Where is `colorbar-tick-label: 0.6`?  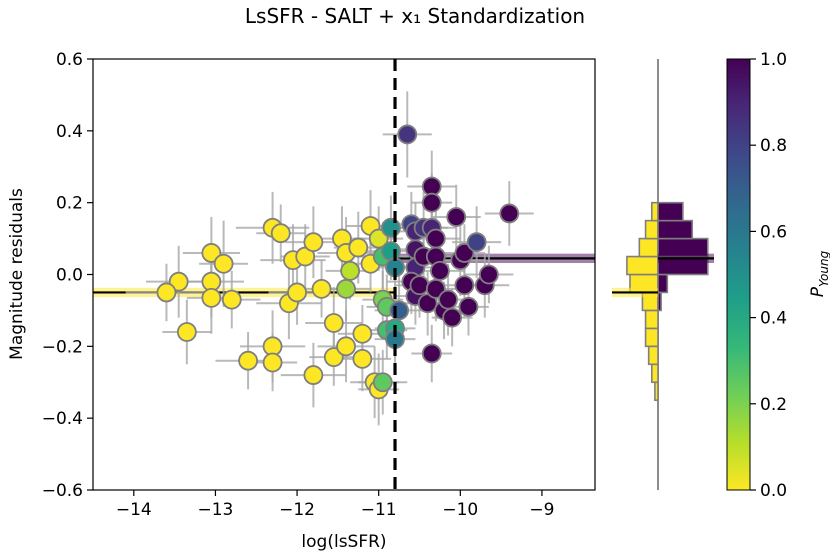 colorbar-tick-label: 0.6 is located at coordinates (773, 232).